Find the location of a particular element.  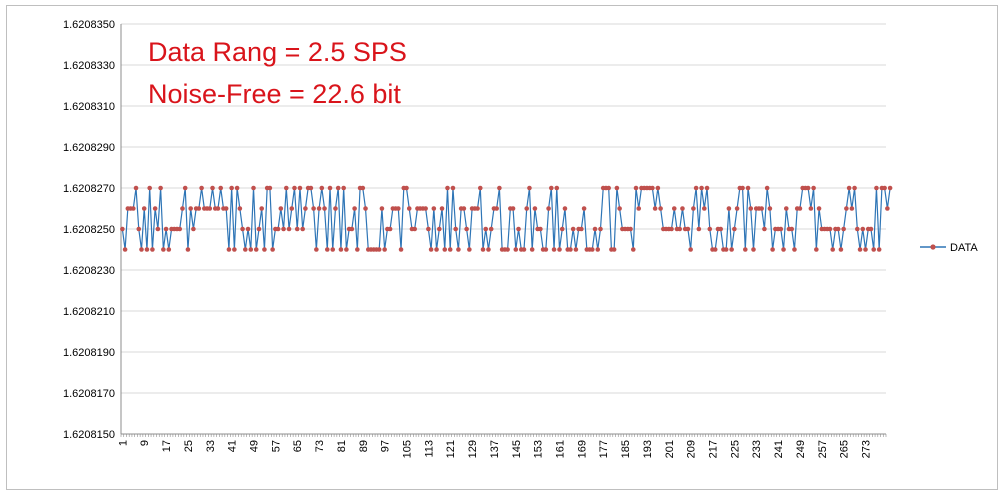

x-tick-label: 49 is located at coordinates (255, 446).